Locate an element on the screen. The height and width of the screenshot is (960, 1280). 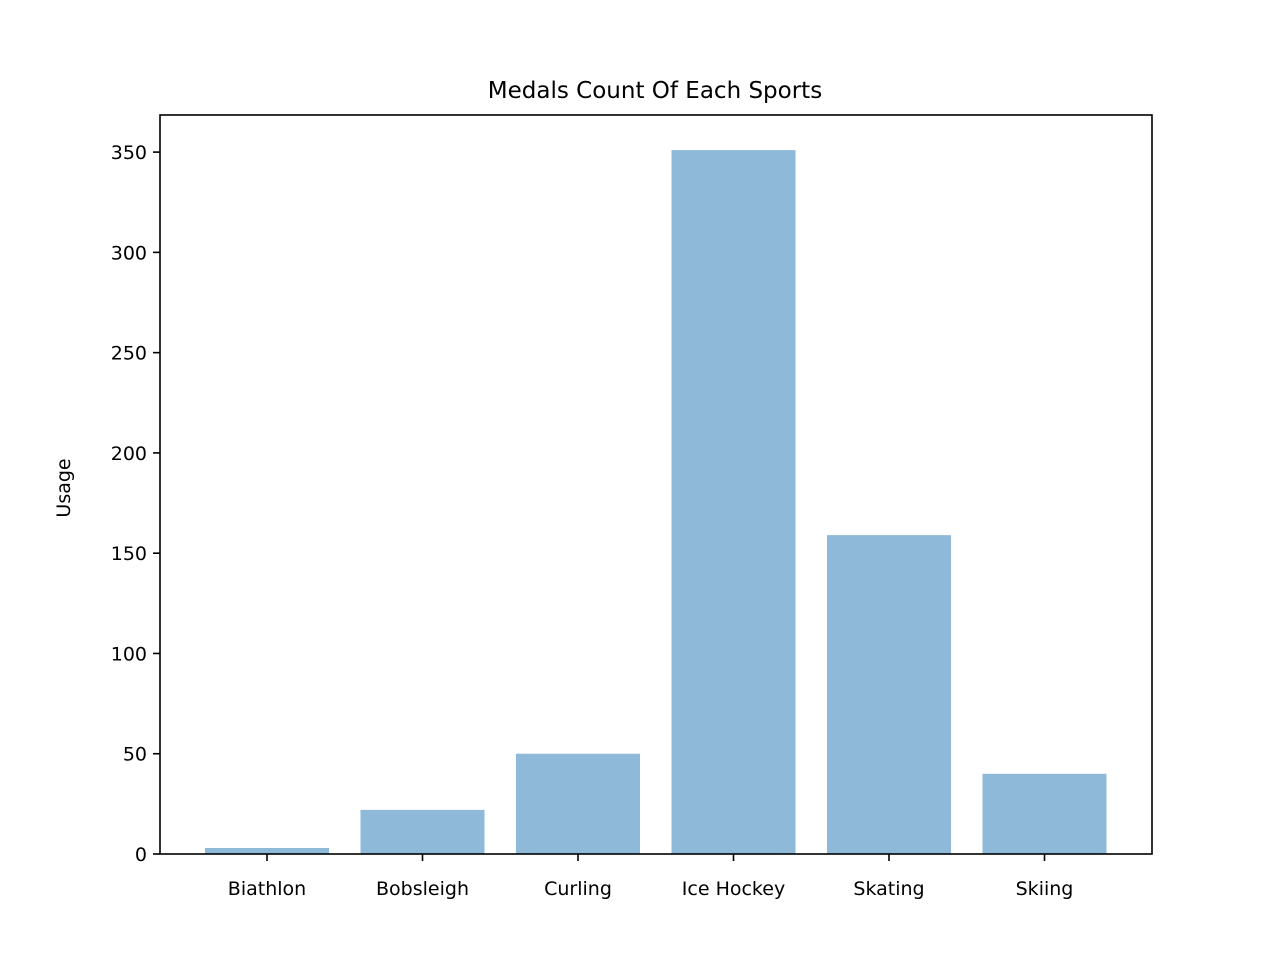
x-tick-label: Ice Hockey is located at coordinates (733, 889).